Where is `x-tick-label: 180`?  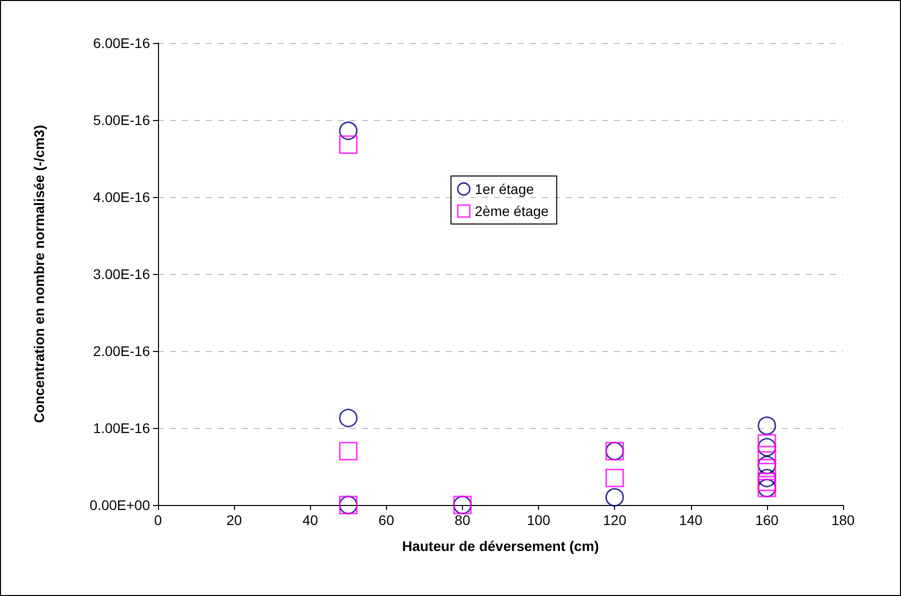 x-tick-label: 180 is located at coordinates (843, 520).